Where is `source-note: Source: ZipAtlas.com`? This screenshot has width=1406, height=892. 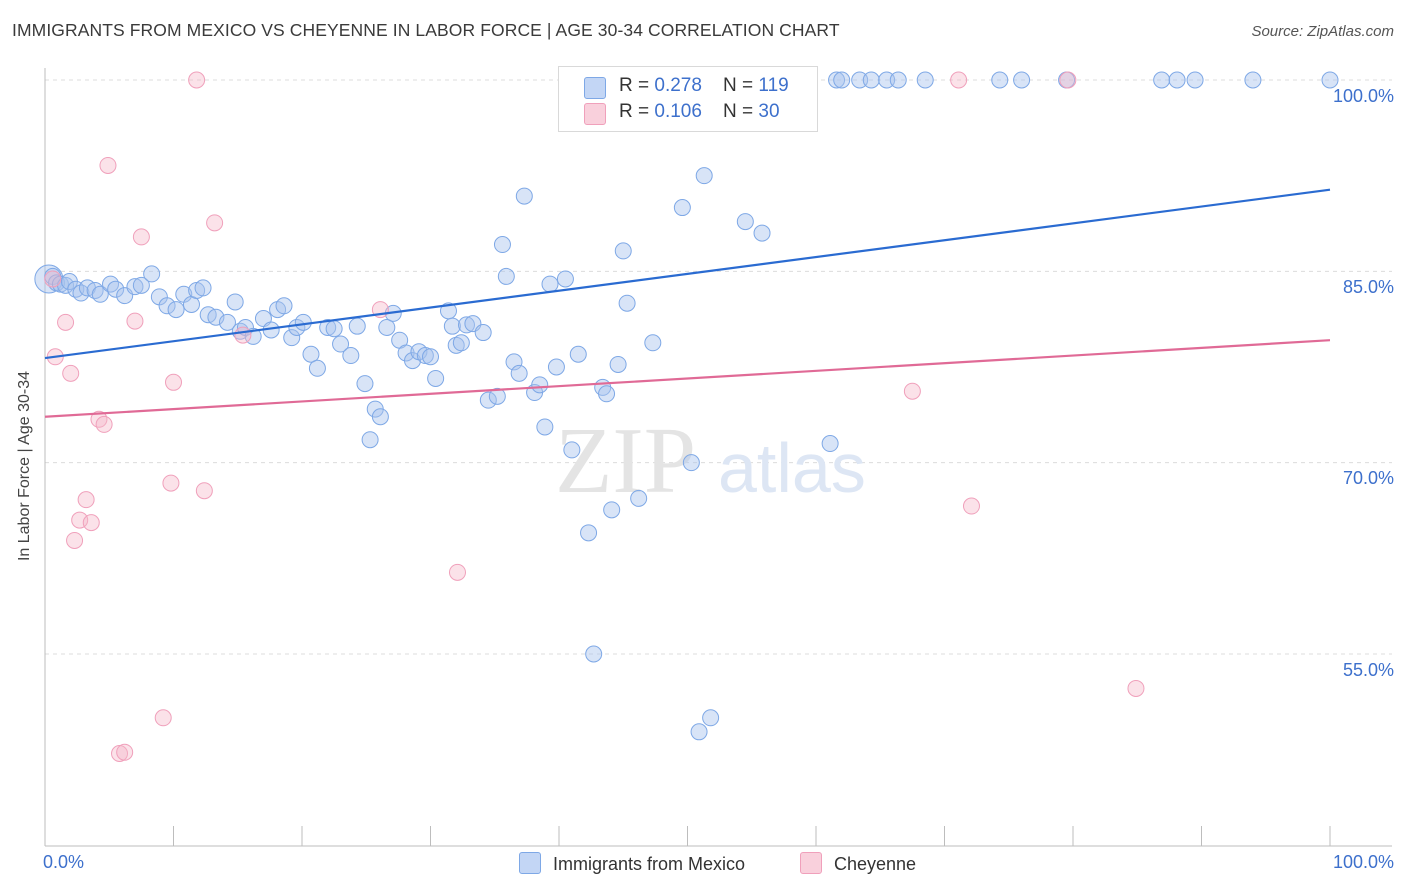
source-note: Source: ZipAtlas.com is located at coordinates (1322, 31).